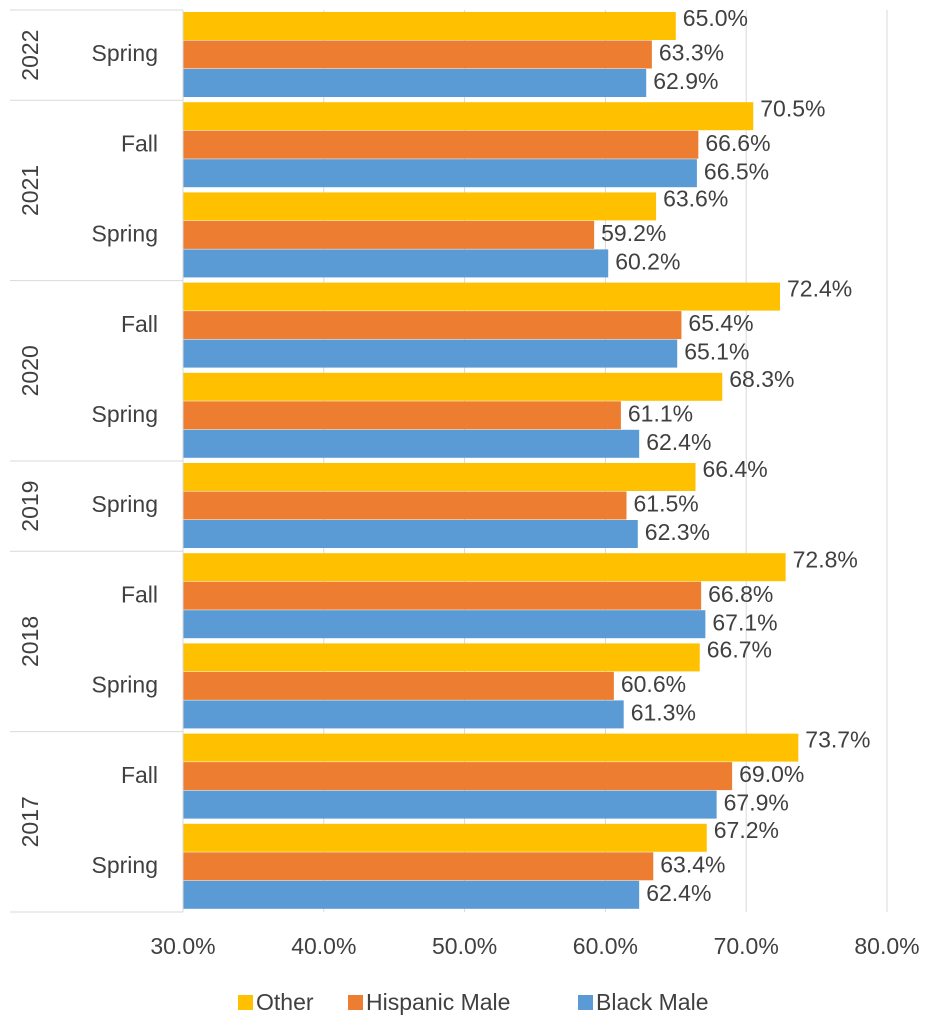 This screenshot has height=1031, width=932. What do you see at coordinates (30, 821) in the screenshot?
I see `group-label: 2017` at bounding box center [30, 821].